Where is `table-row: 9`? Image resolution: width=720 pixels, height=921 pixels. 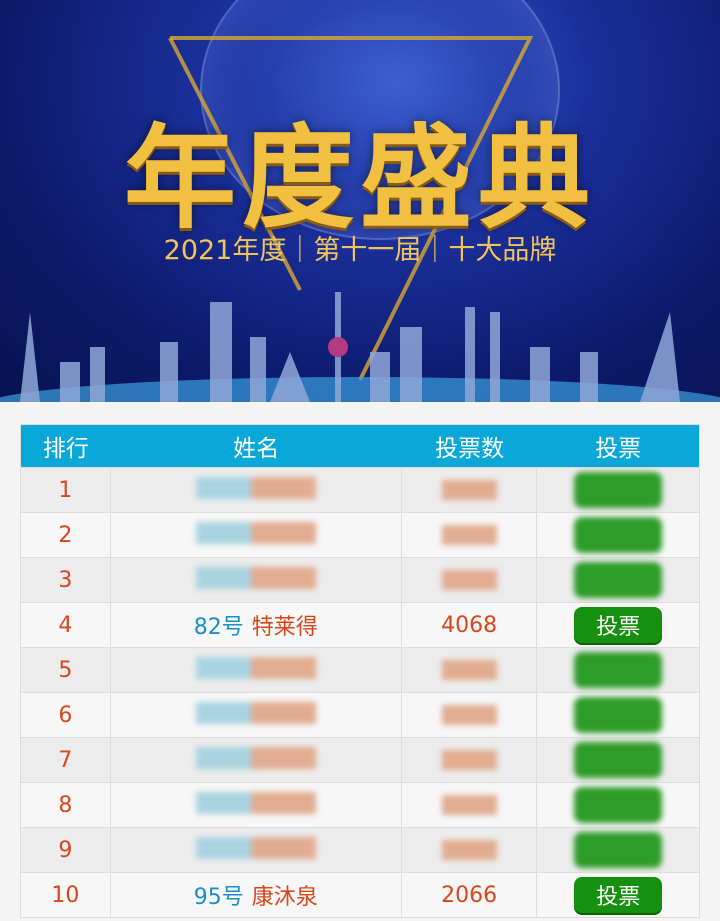
table-row: 9 is located at coordinates (360, 849).